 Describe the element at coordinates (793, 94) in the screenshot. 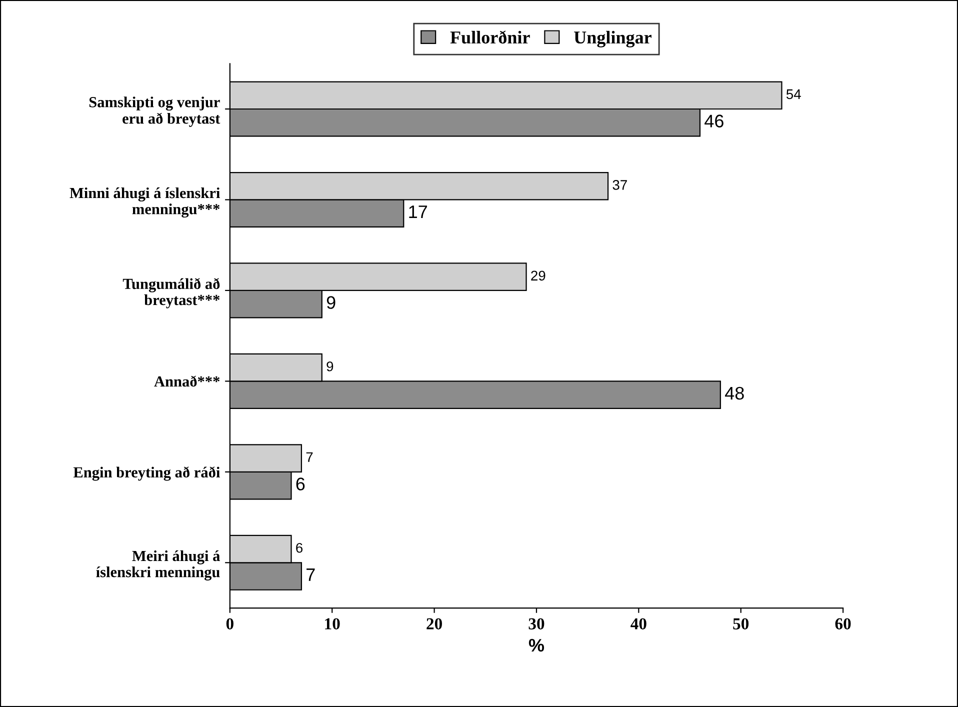

I see `data-label: 54` at that location.